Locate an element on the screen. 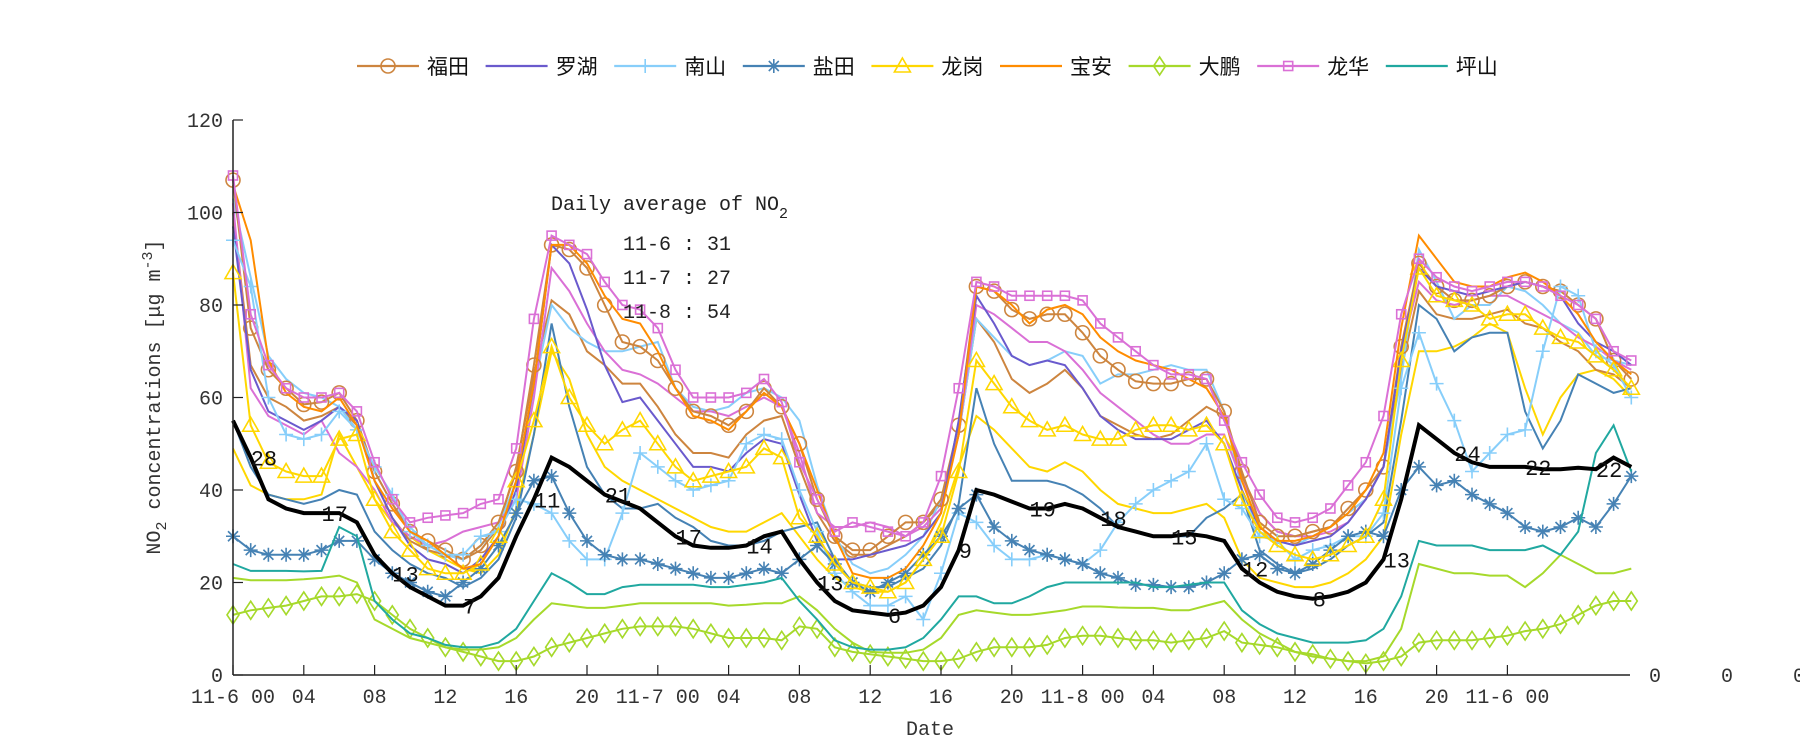 The height and width of the screenshot is (750, 1800). y-tick-label: 40 is located at coordinates (211, 492).